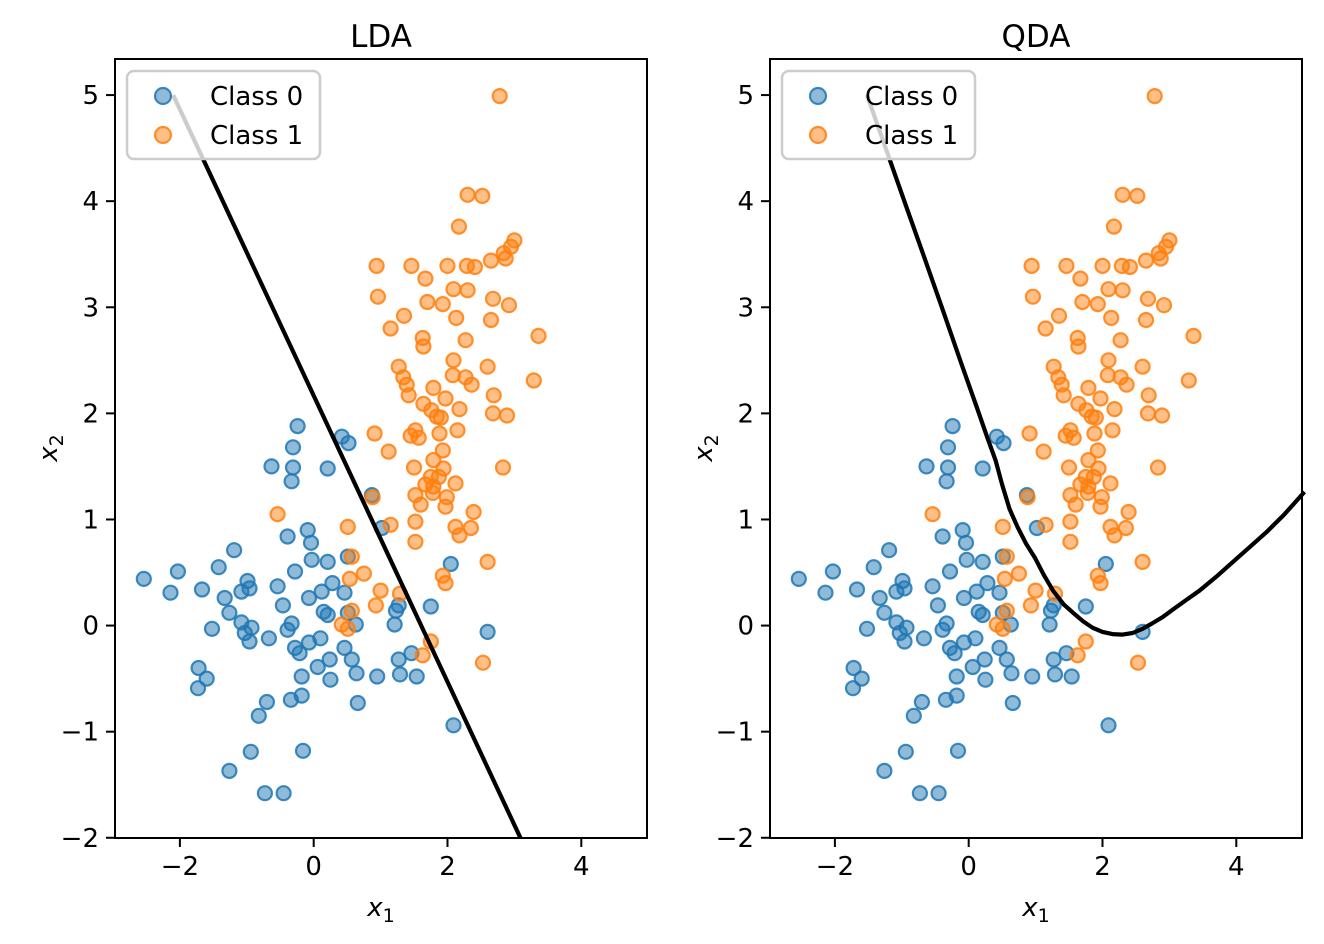 The width and height of the screenshot is (1324, 944). What do you see at coordinates (313, 867) in the screenshot?
I see `x-tick-label: 0` at bounding box center [313, 867].